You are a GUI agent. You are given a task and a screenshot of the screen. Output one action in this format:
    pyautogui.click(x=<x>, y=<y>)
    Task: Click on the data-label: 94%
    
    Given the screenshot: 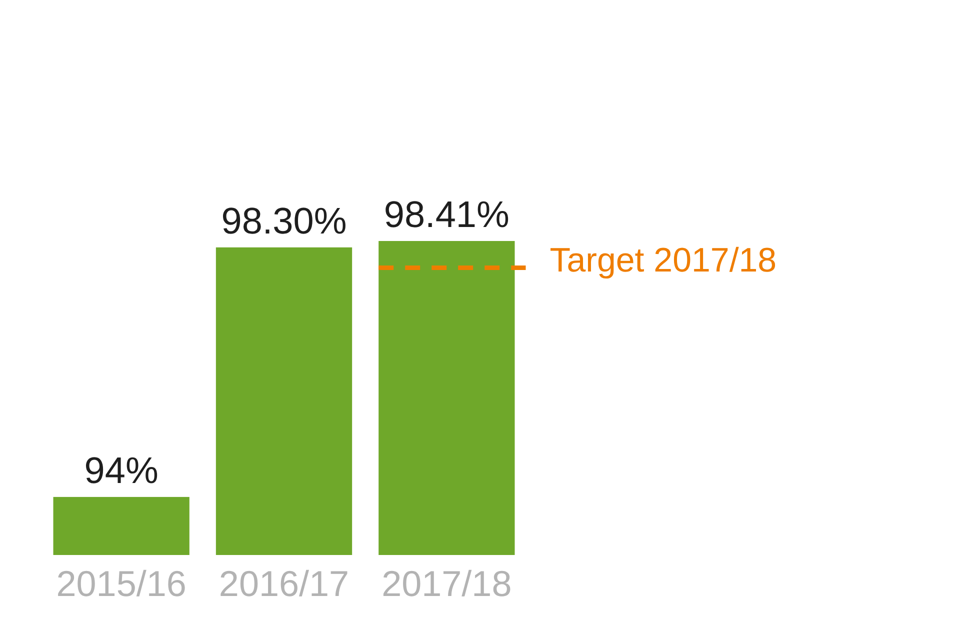 What is the action you would take?
    pyautogui.click(x=121, y=470)
    